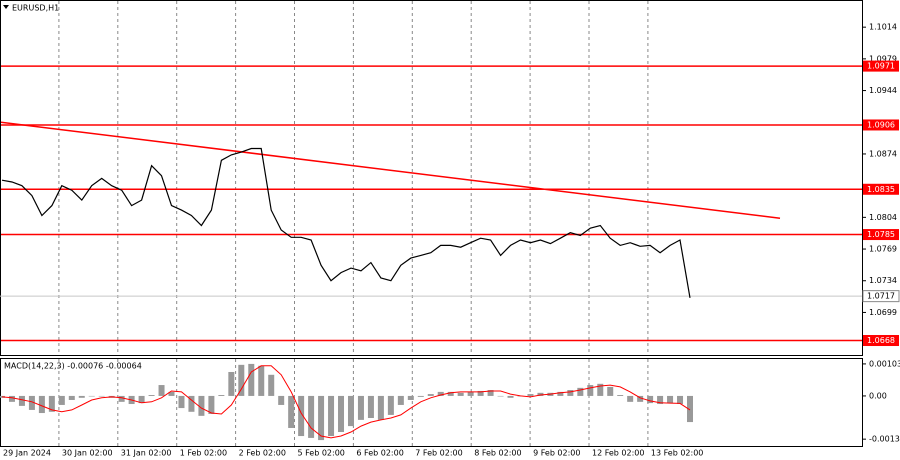 The height and width of the screenshot is (460, 900). Describe the element at coordinates (35, 8) in the screenshot. I see `chart-title: EURUSD,H1` at that location.